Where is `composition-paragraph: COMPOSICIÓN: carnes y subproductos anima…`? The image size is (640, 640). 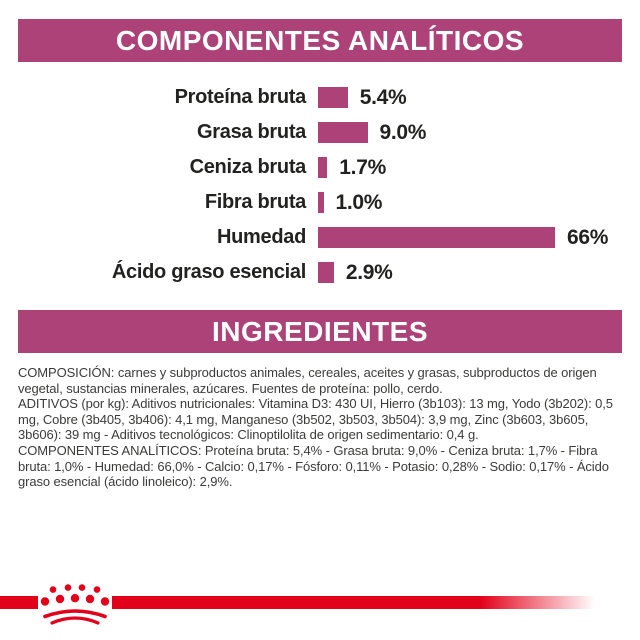
composition-paragraph: COMPOSICIÓN: carnes y subproductos anima… is located at coordinates (307, 380).